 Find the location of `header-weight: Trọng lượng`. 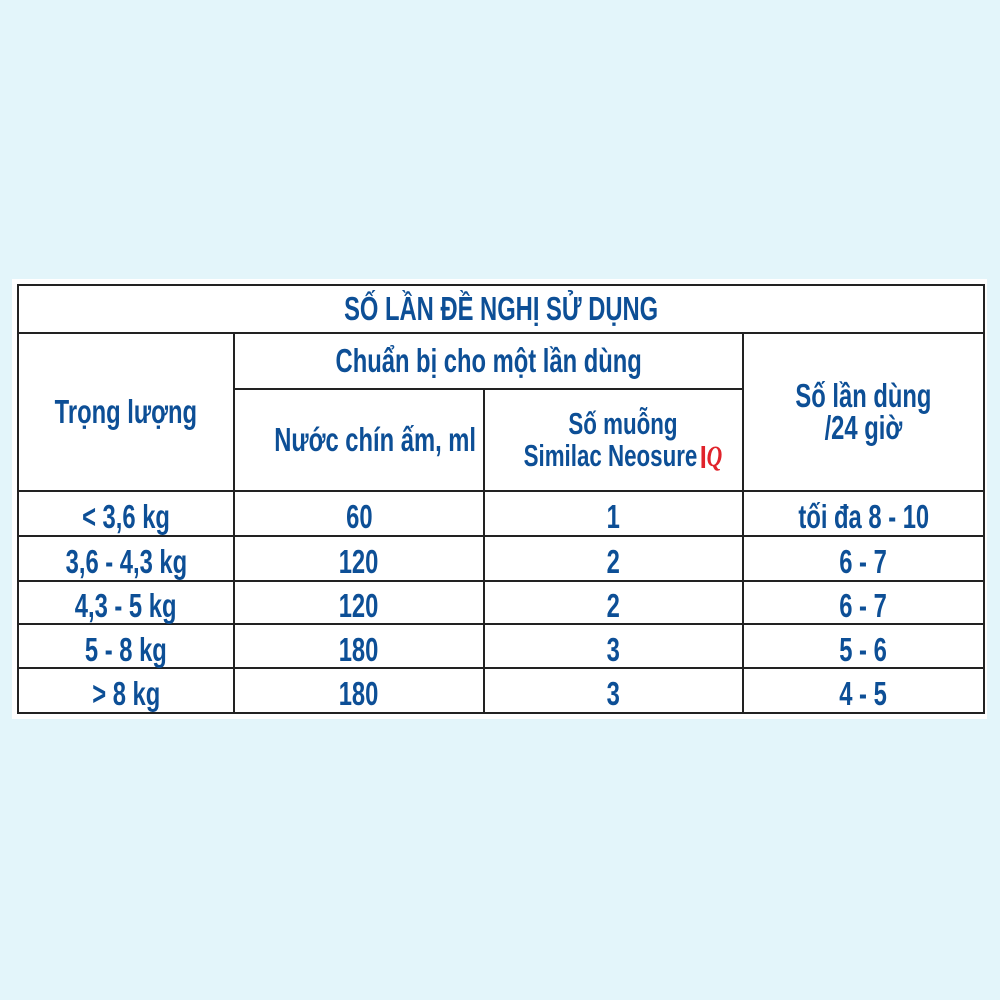

header-weight: Trọng lượng is located at coordinates (126, 412).